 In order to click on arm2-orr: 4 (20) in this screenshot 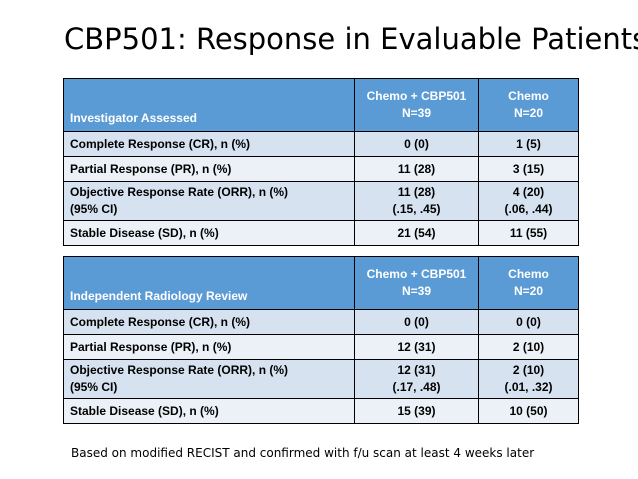, I will do `click(528, 192)`.